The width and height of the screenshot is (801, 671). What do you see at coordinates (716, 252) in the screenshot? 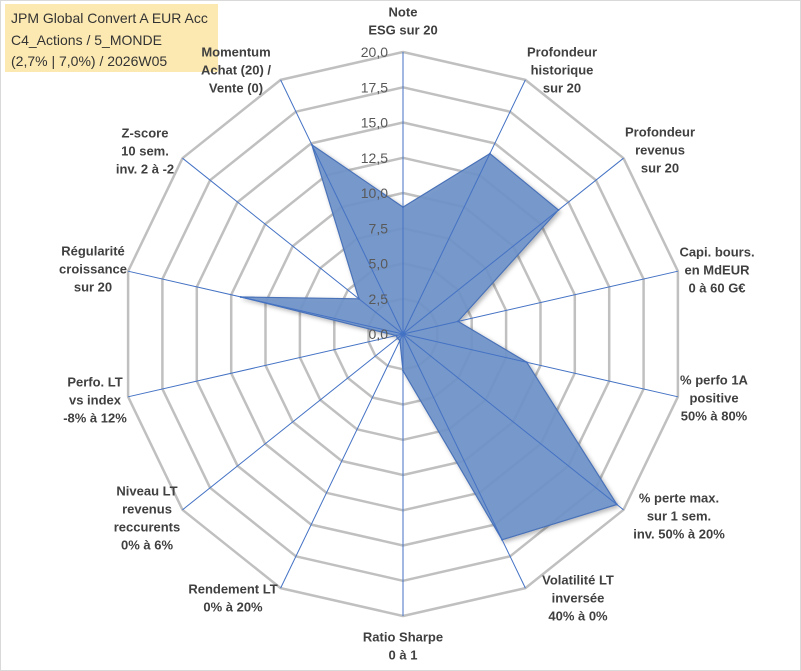
I see `axis-label-line: Capi. bours.` at bounding box center [716, 252].